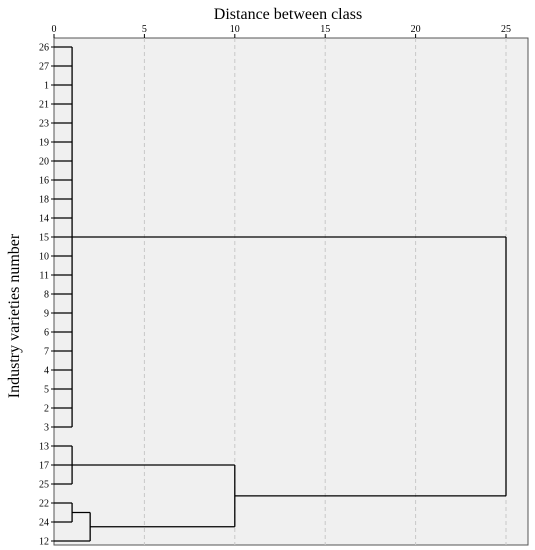 The width and height of the screenshot is (535, 550). What do you see at coordinates (44, 200) in the screenshot?
I see `leaf-label: 18` at bounding box center [44, 200].